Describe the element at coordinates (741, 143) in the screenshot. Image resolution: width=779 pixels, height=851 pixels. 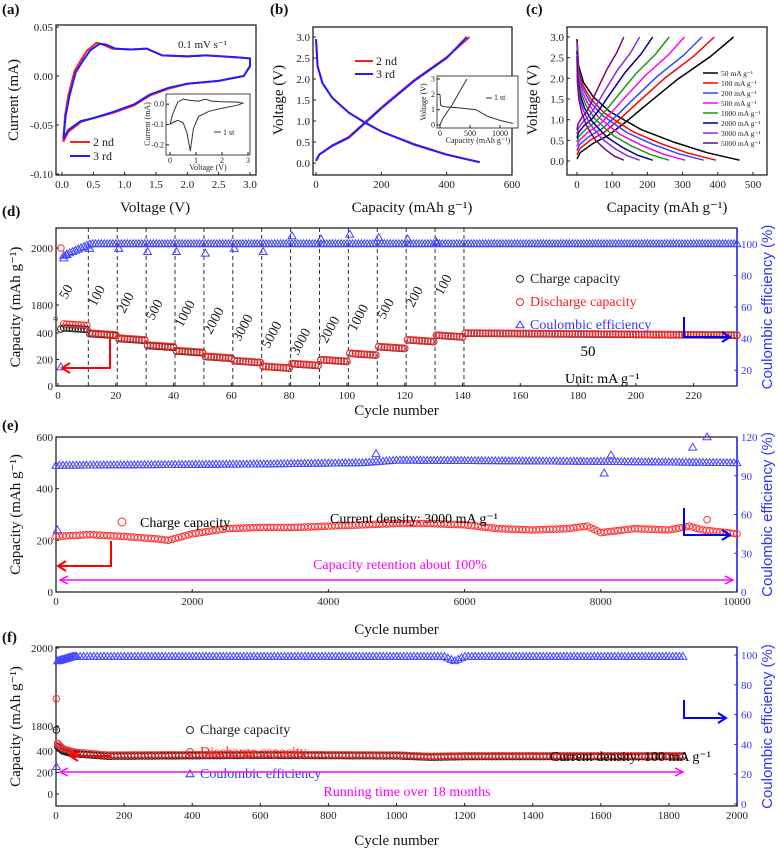
I see `legend-label: 5000 mA g⁻¹` at that location.